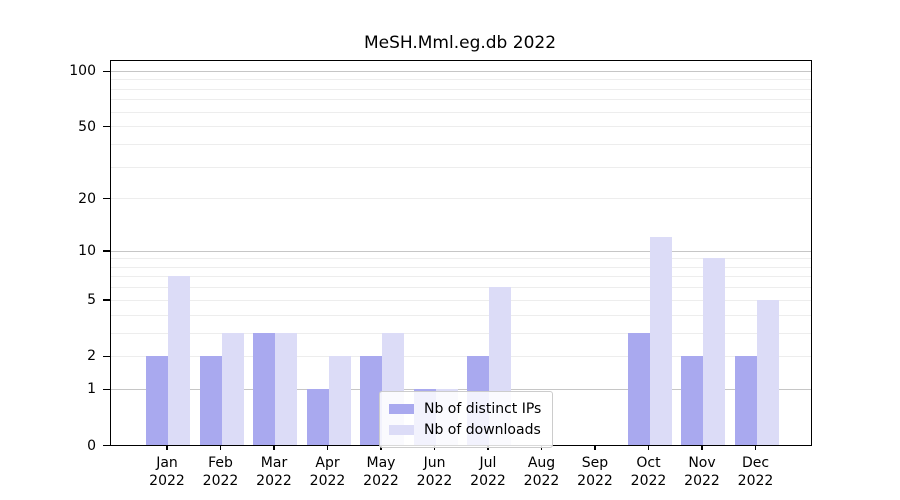 This screenshot has height=500, width=900. I want to click on y-tick-label: 5, so click(91, 300).